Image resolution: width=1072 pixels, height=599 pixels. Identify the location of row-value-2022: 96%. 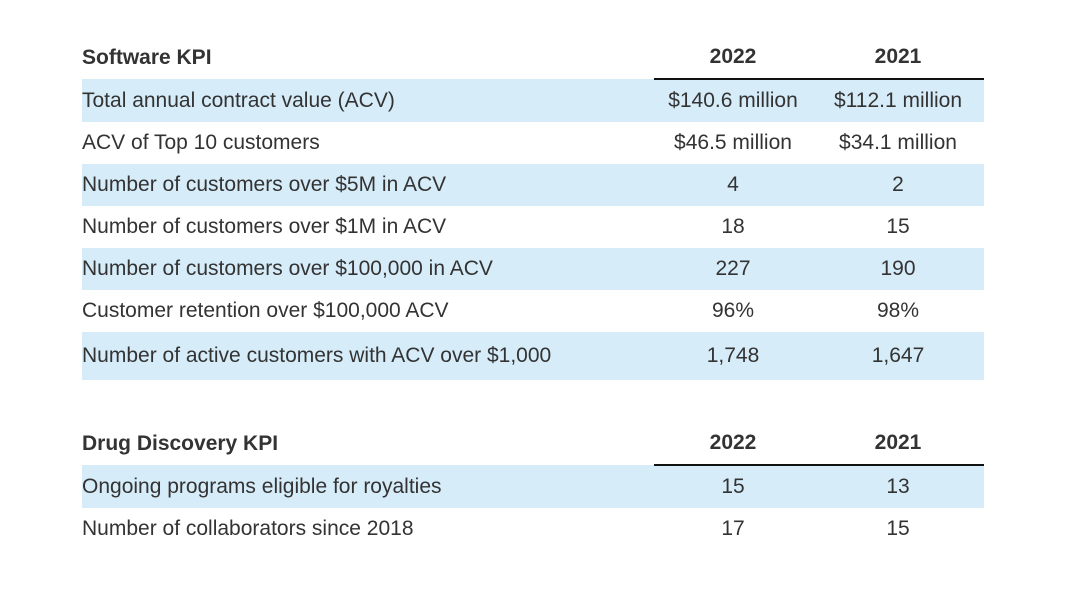
(733, 310).